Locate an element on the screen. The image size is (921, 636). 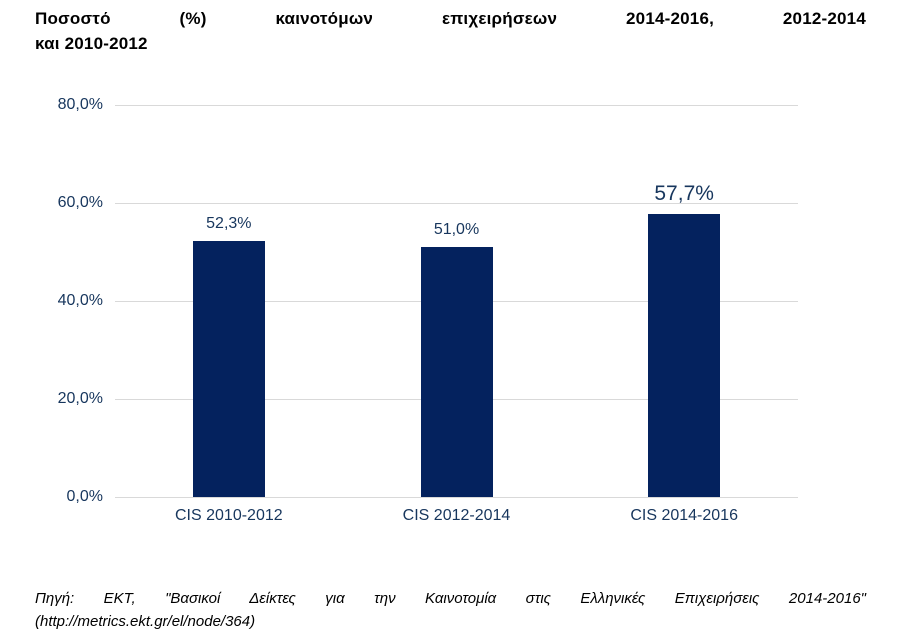
bar-value-label: 52,3% is located at coordinates (229, 223).